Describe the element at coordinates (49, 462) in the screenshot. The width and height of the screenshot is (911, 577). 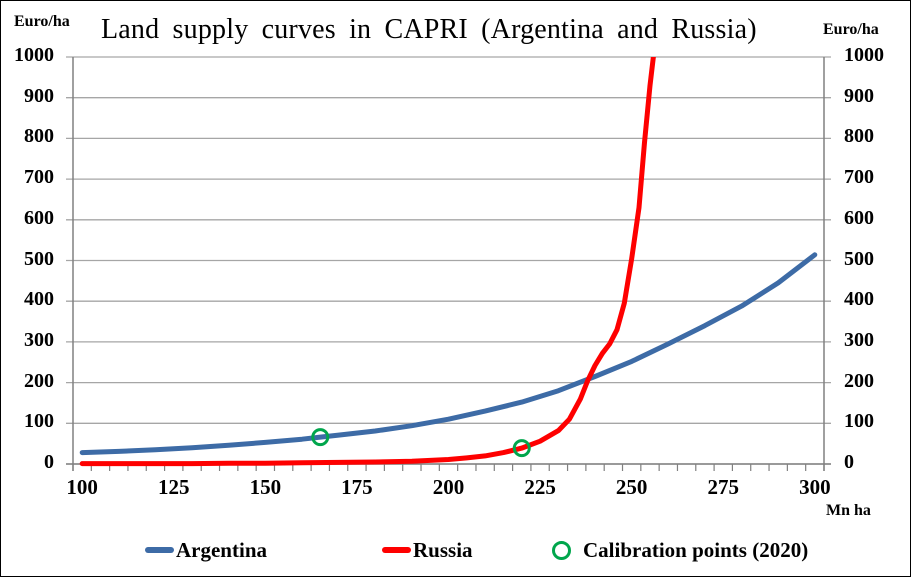
I see `y-tick-label-left-0: 0` at that location.